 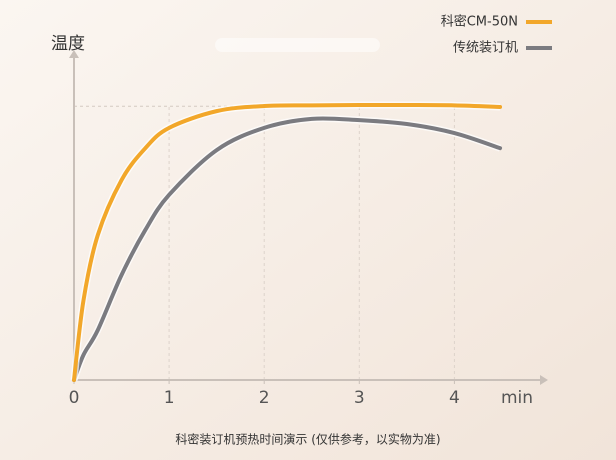 What do you see at coordinates (479, 22) in the screenshot?
I see `legend-label: 科密CM-50N` at bounding box center [479, 22].